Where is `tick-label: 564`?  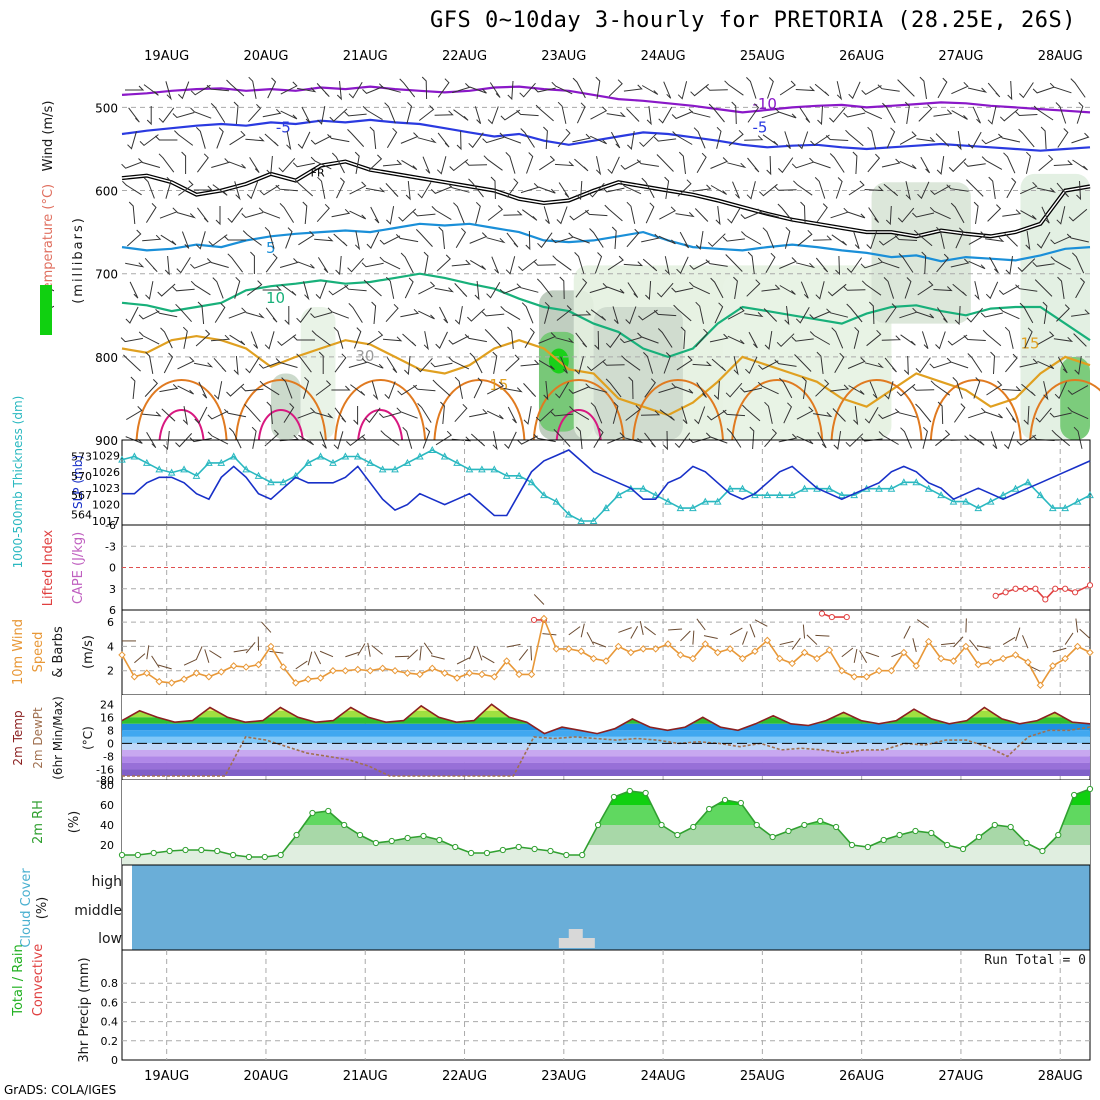
tick-label: 564 is located at coordinates (81, 515).